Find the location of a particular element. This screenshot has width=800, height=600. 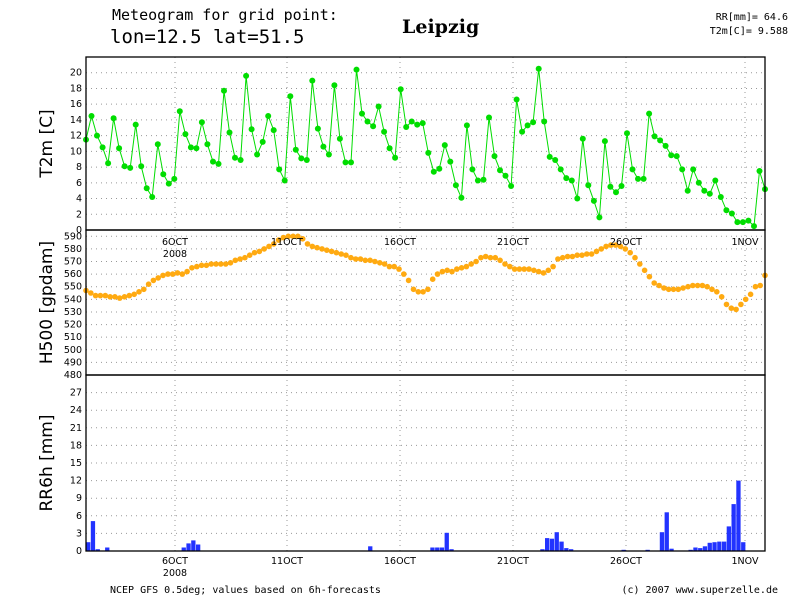

x-tick-label: 26OCT is located at coordinates (626, 561).